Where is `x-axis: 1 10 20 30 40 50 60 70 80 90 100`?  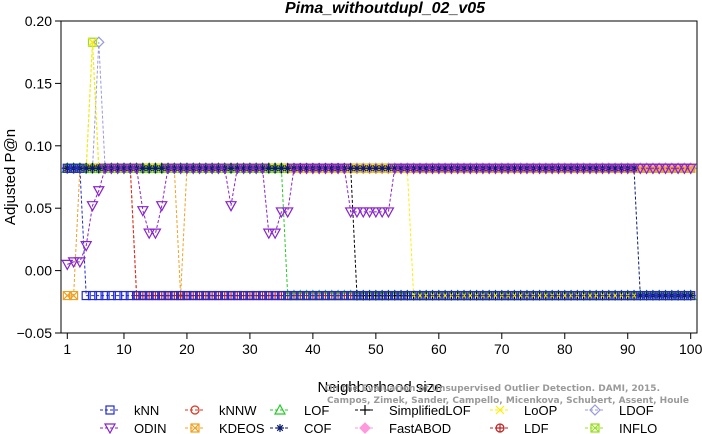
x-axis: 1 10 20 30 40 50 60 70 80 90 100 is located at coordinates (382, 345).